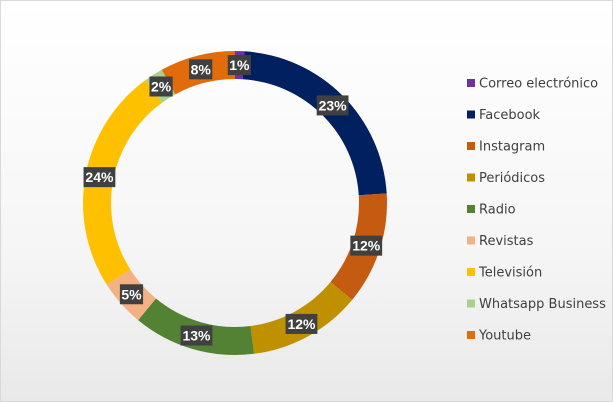 This screenshot has width=613, height=403. I want to click on legend-item-youtube: Youtube, so click(499, 336).